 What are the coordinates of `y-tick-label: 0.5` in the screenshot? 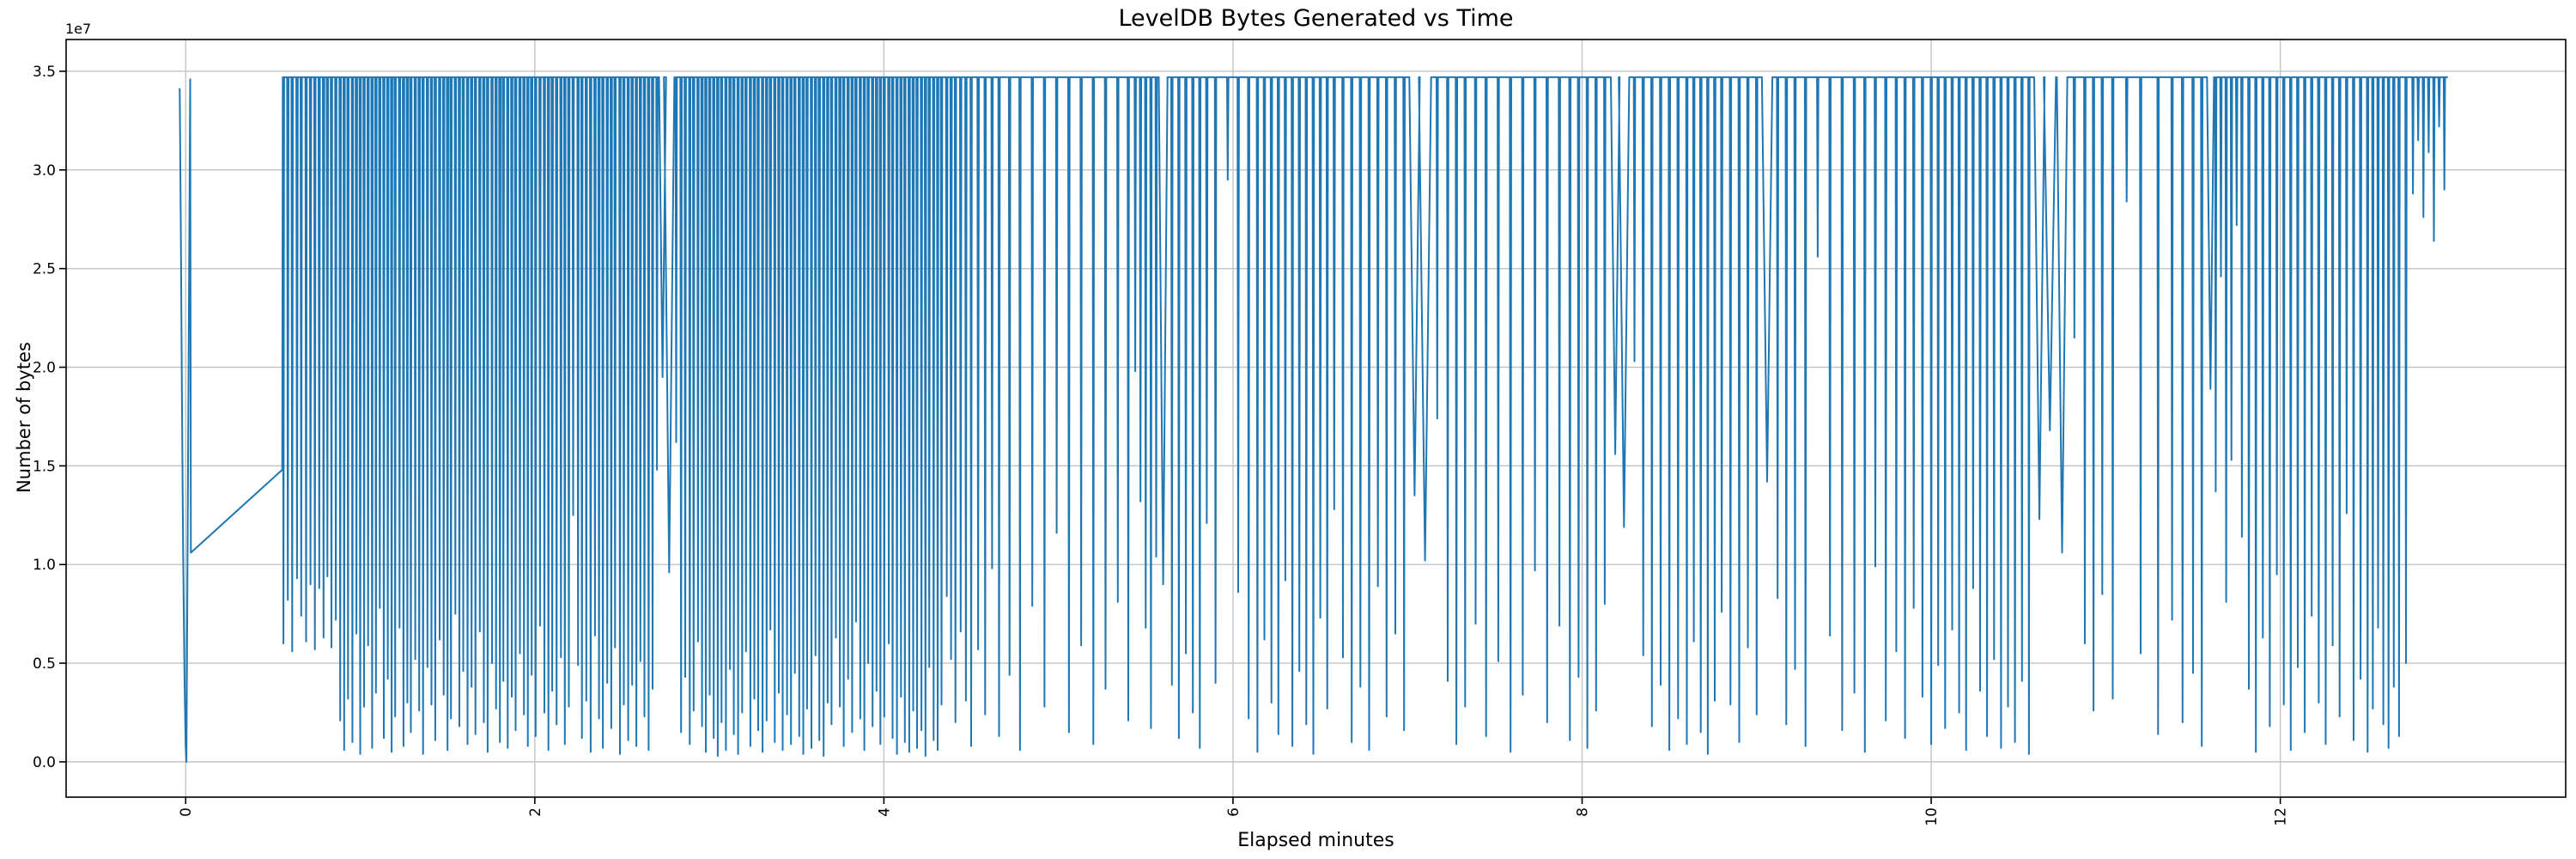 It's located at (44, 664).